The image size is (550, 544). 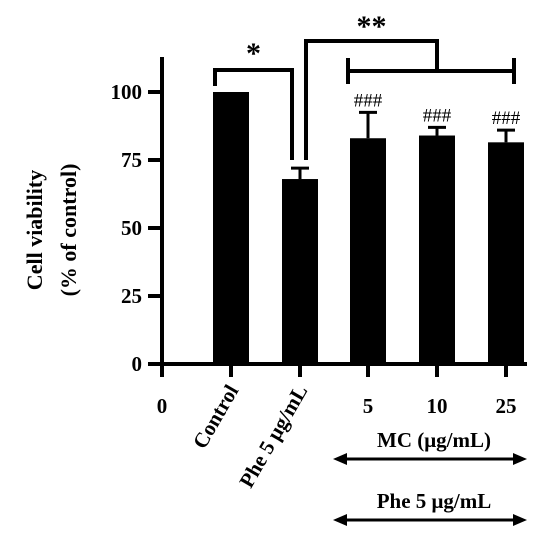 I want to click on x-origin-label: 0, so click(x=162, y=406).